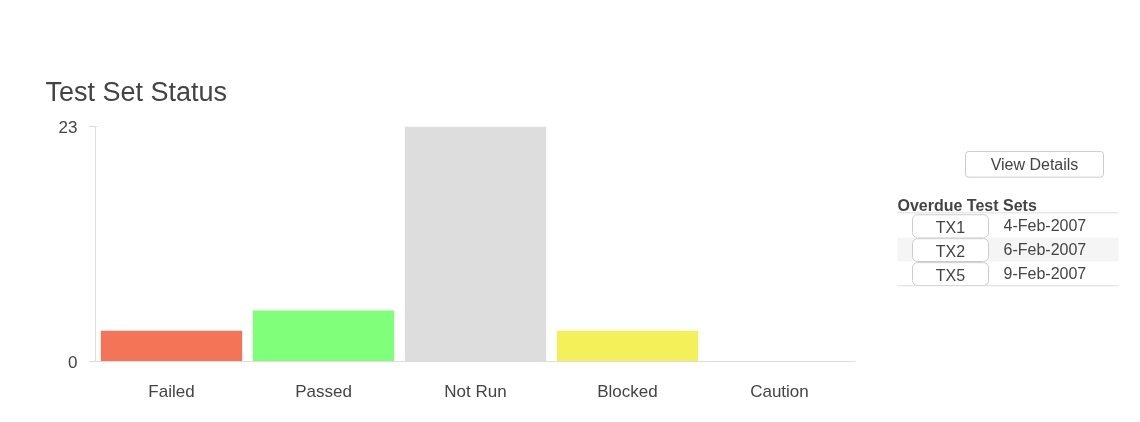 The width and height of the screenshot is (1140, 422). Describe the element at coordinates (967, 206) in the screenshot. I see `text: Overdue Test Sets` at that location.